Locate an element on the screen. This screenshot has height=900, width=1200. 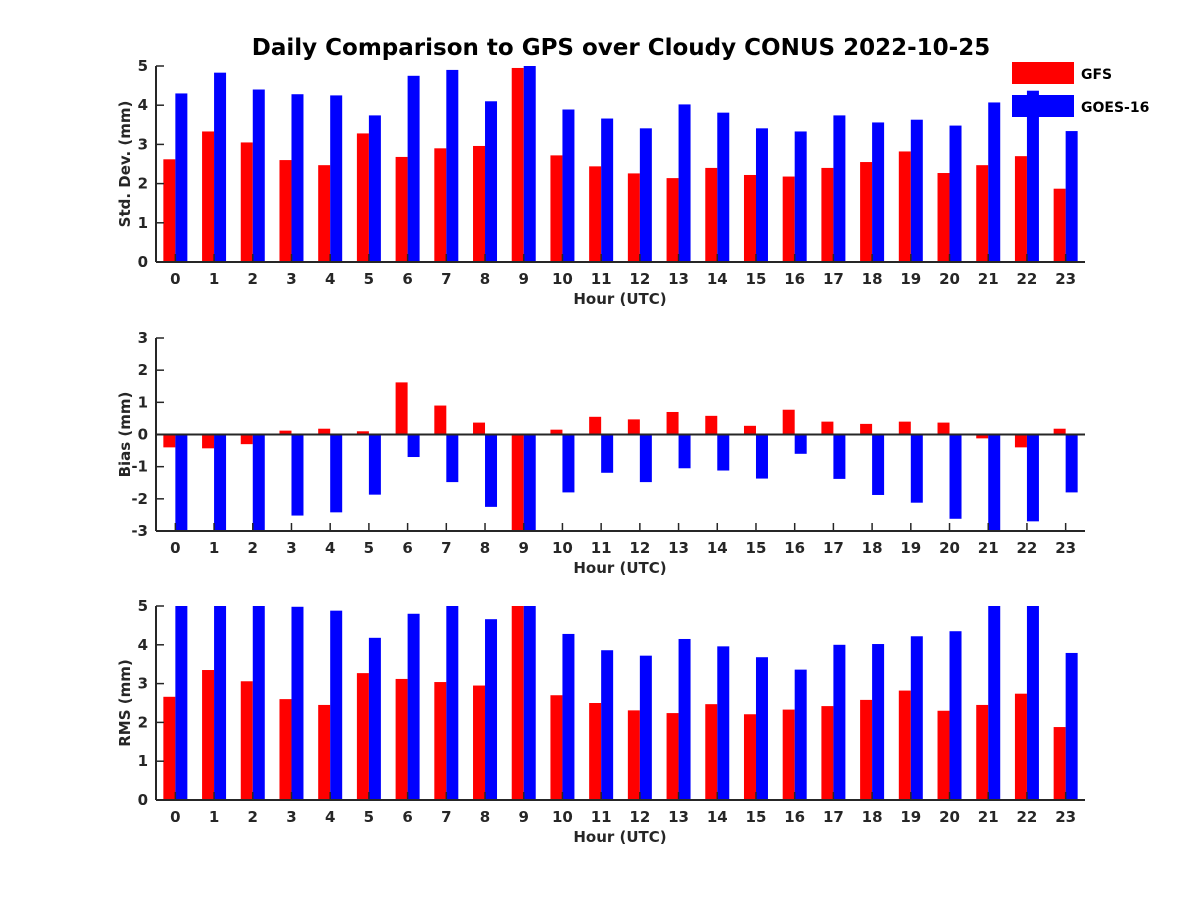
x-tick-label: 9 is located at coordinates (524, 279).